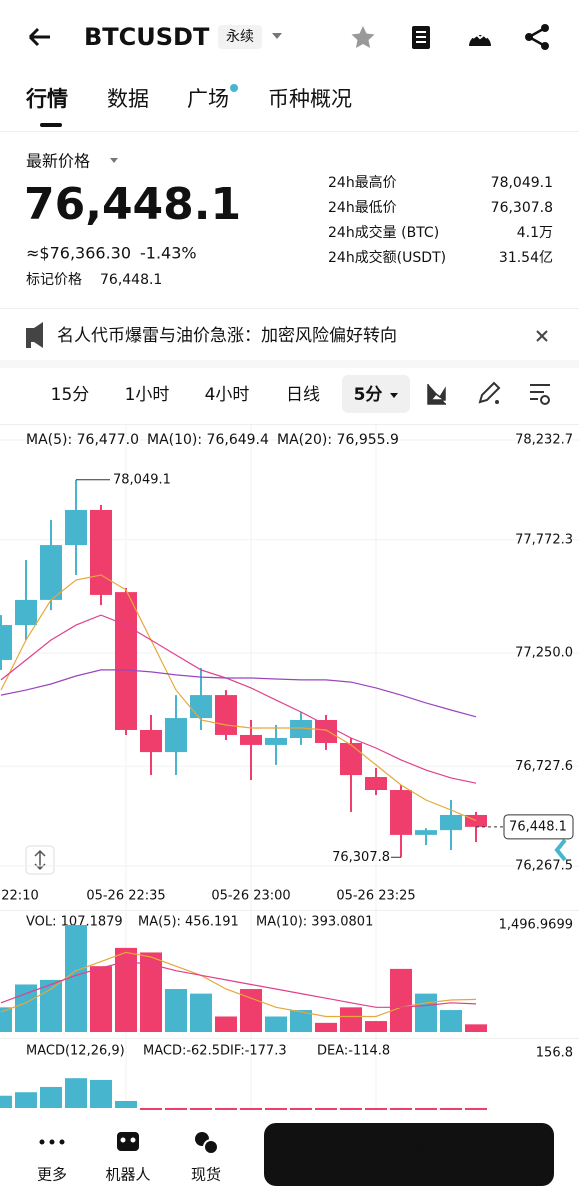  What do you see at coordinates (206, 1175) in the screenshot?
I see `nav-label: 现货` at bounding box center [206, 1175].